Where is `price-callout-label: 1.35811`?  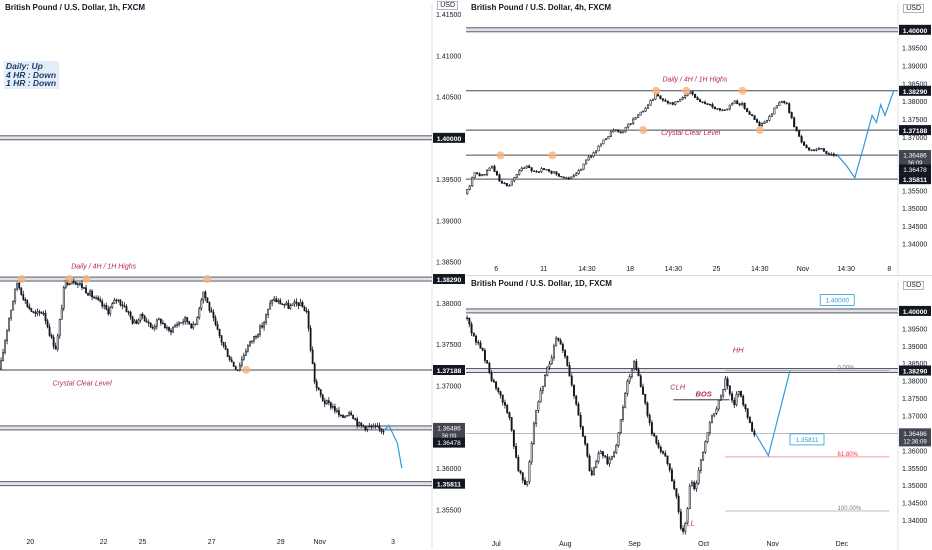 price-callout-label: 1.35811 is located at coordinates (806, 440).